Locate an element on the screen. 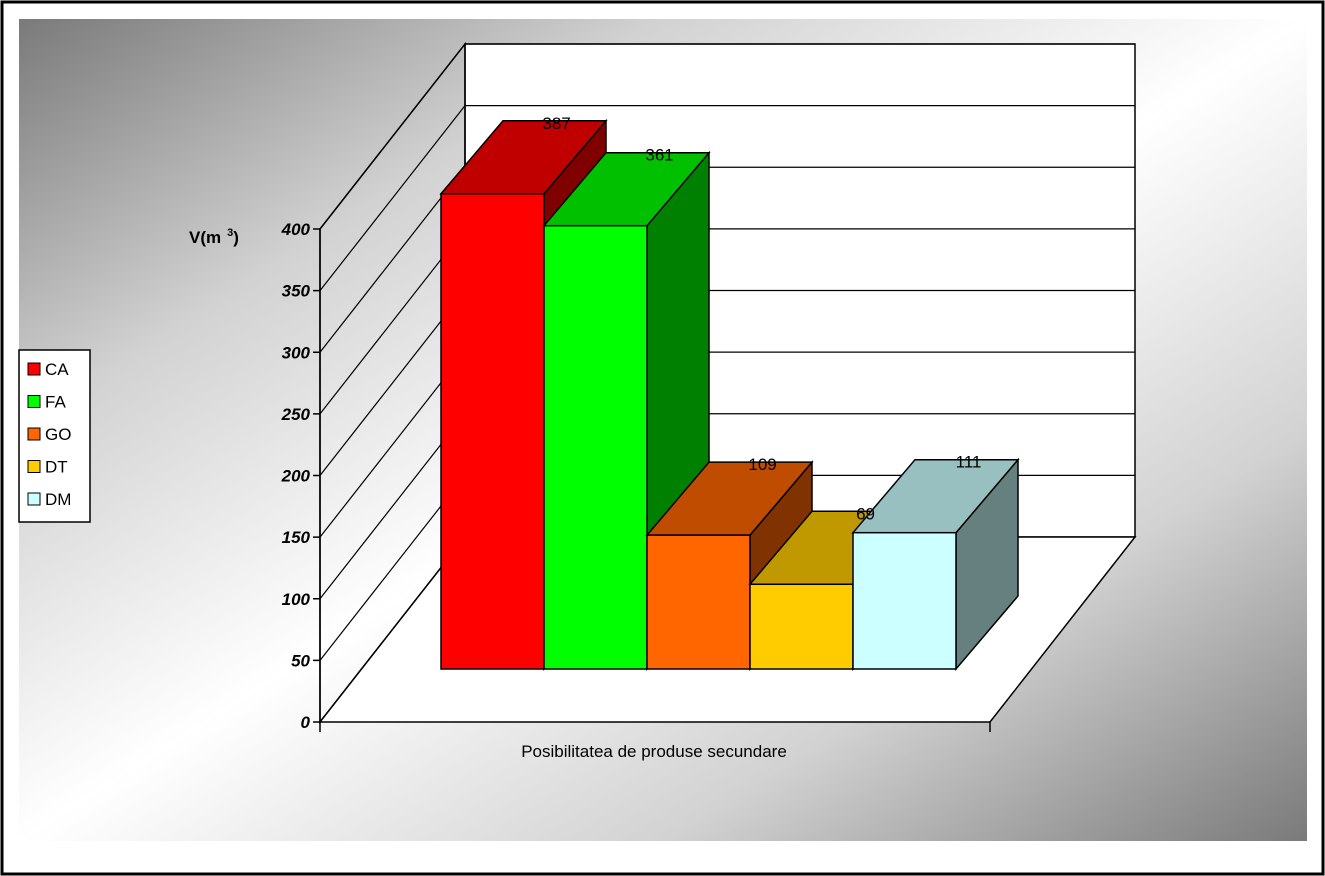  legend-label-ca: CA is located at coordinates (57, 369).